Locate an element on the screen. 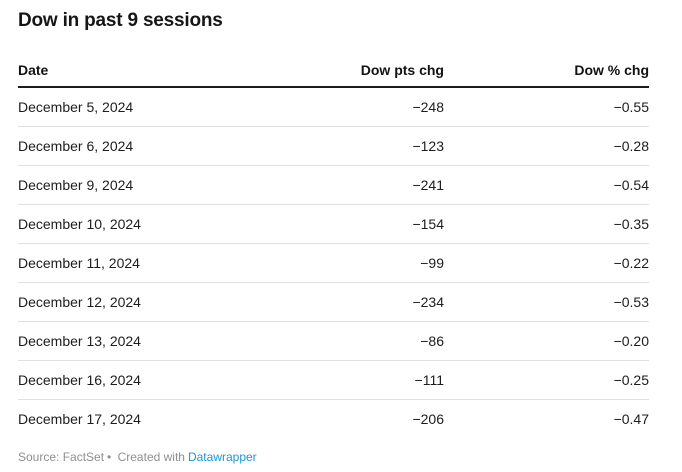  table-row: December 11, 2024 −99 −0.22 is located at coordinates (333, 263).